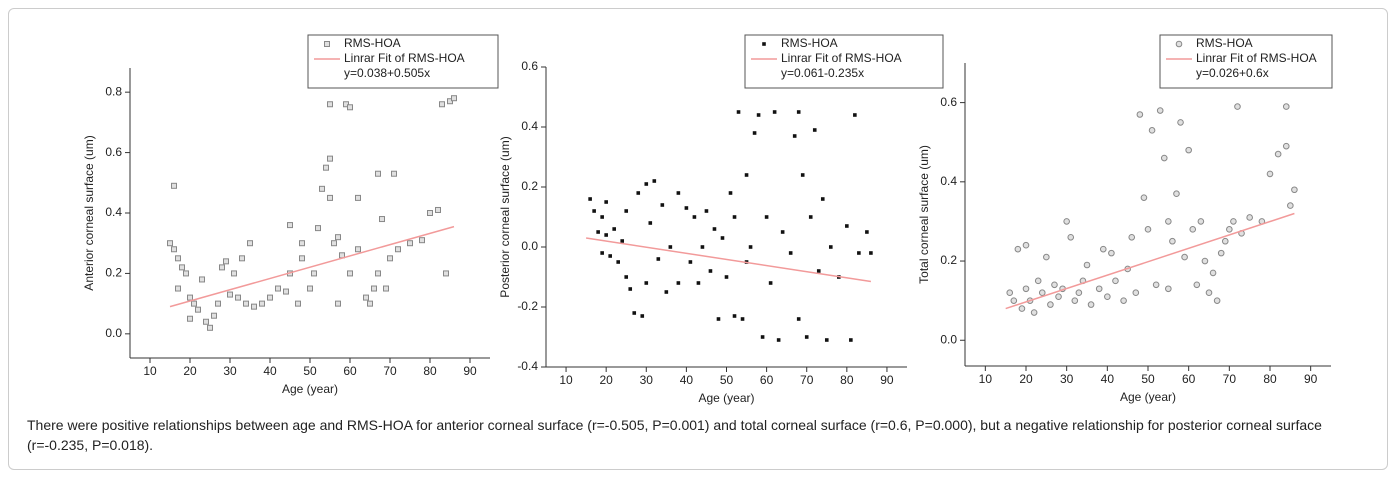 Image resolution: width=1397 pixels, height=479 pixels. Describe the element at coordinates (841, 58) in the screenshot. I see `legend-label: Linrar Fit of RMS-HOA` at that location.